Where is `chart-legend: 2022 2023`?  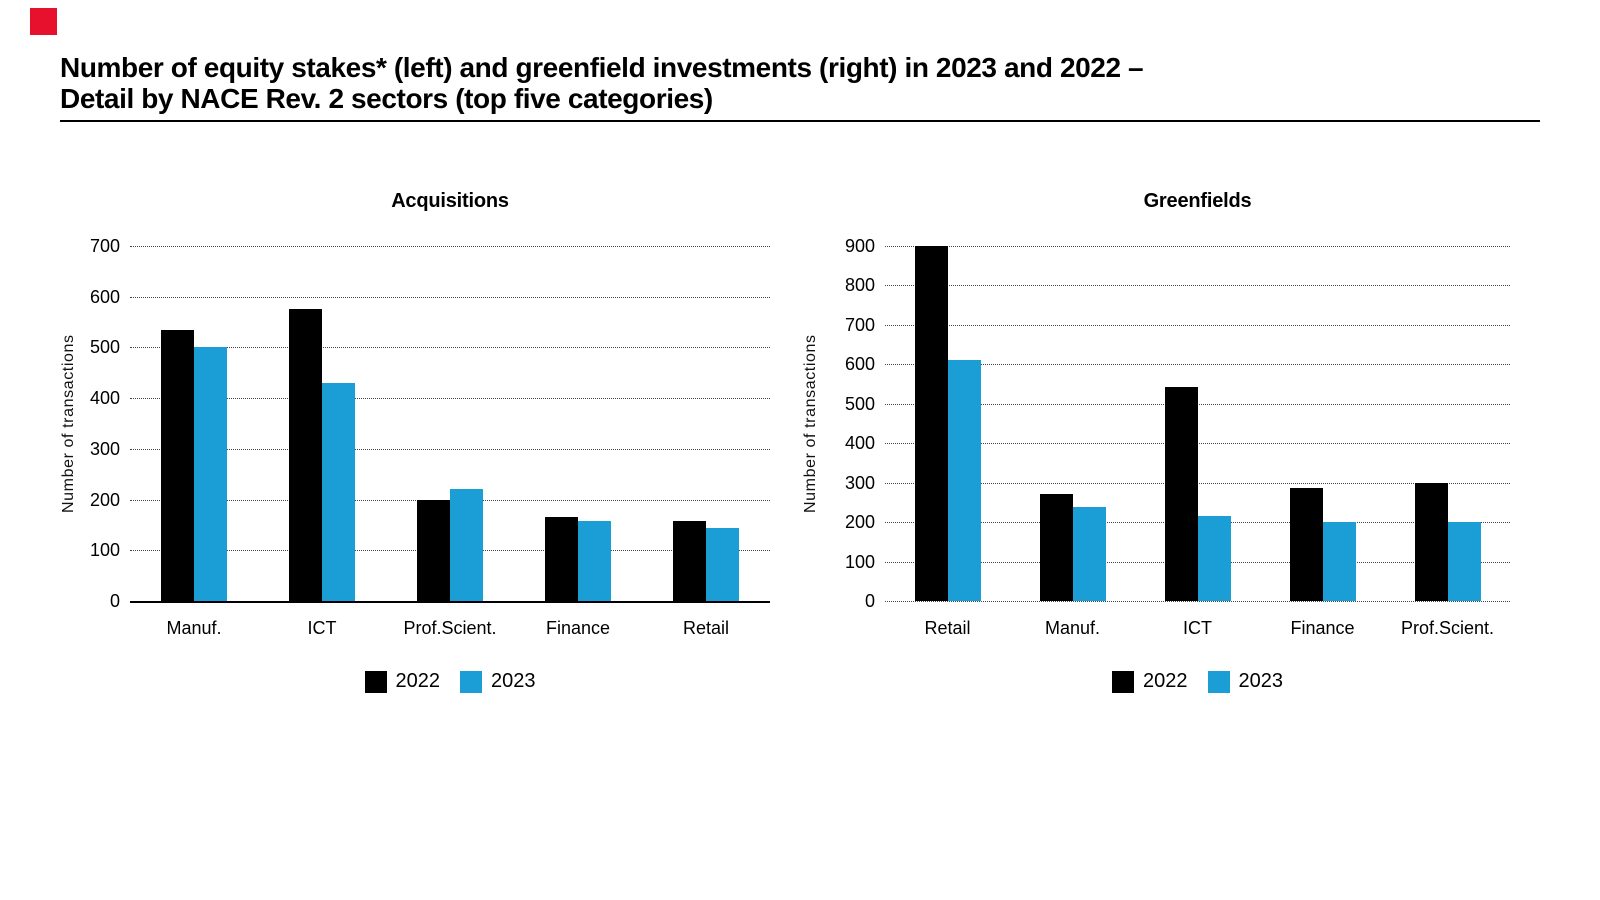
chart-legend: 2022 2023 is located at coordinates (450, 681).